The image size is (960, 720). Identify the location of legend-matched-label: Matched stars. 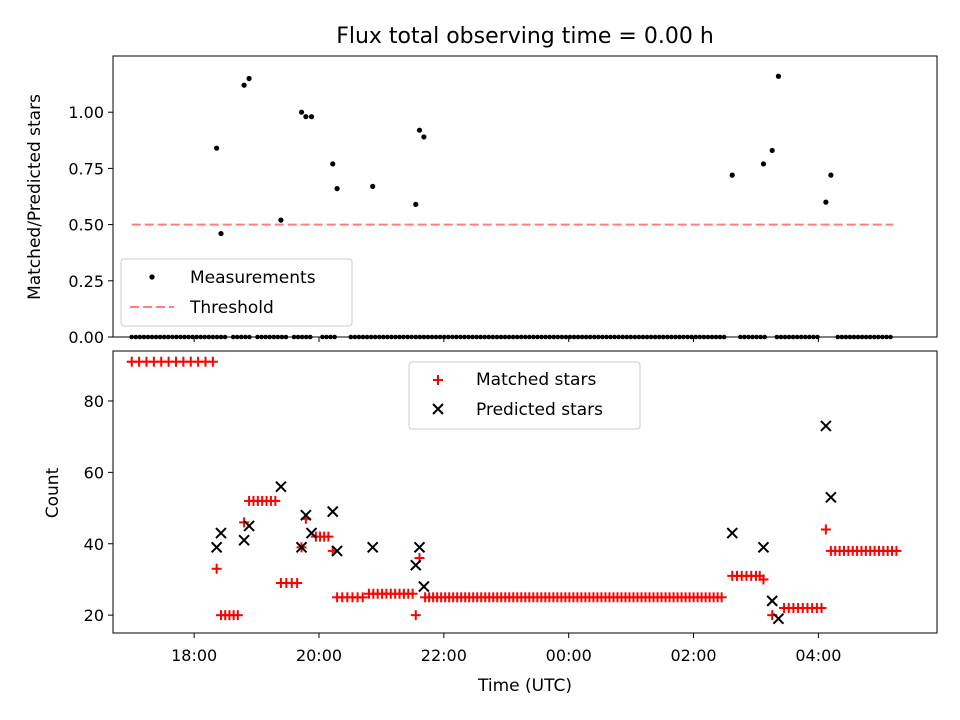
(536, 380).